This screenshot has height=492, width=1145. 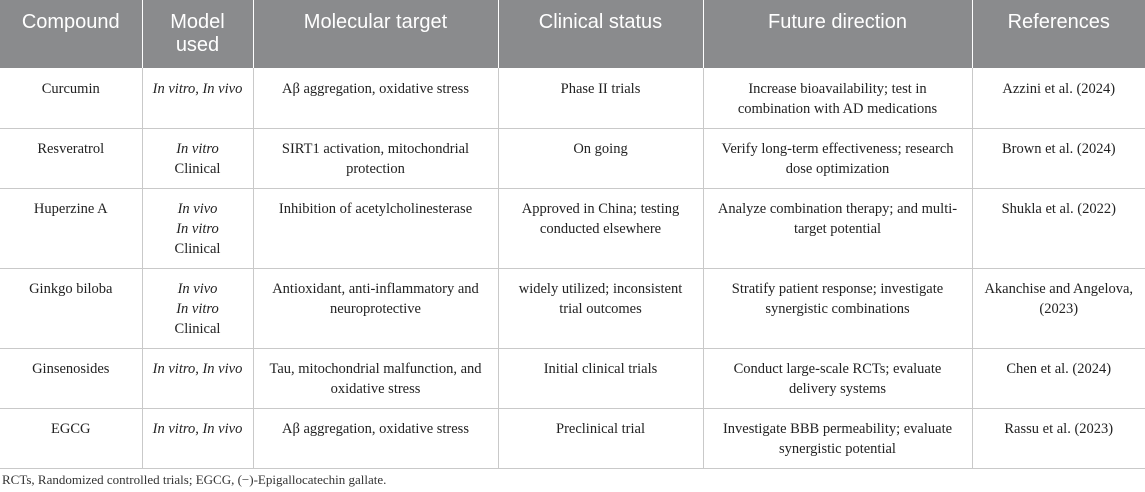 What do you see at coordinates (1058, 228) in the screenshot?
I see `cell-reference: Shukla et al. (2022)` at bounding box center [1058, 228].